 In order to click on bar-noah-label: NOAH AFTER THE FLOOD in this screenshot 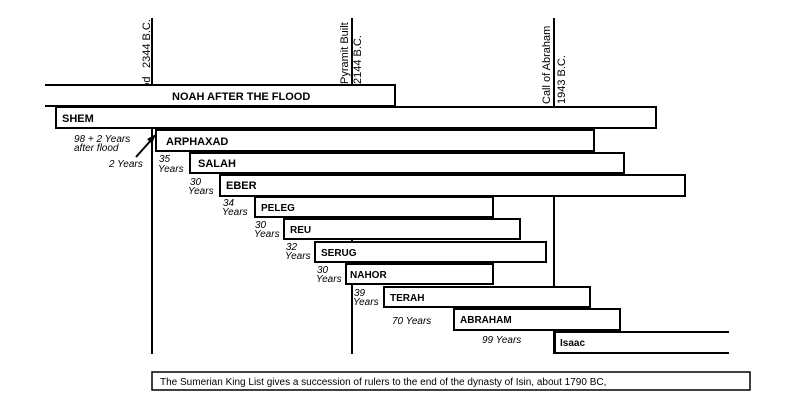, I will do `click(241, 97)`.